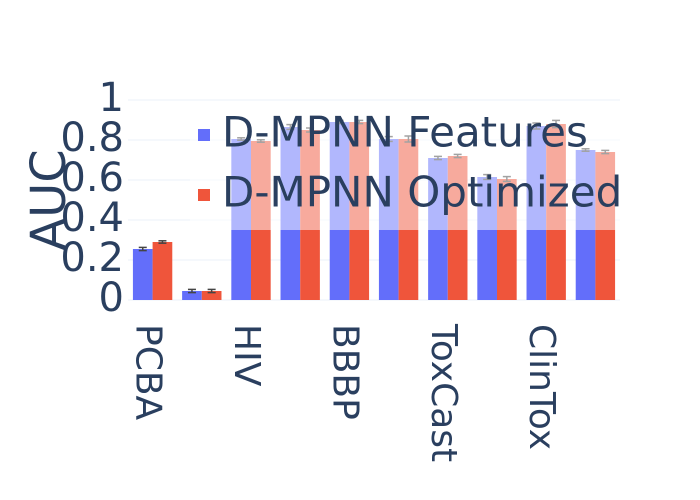 Image resolution: width=700 pixels, height=500 pixels. Describe the element at coordinates (92, 138) in the screenshot. I see `y-tick-label: 0.8` at that location.